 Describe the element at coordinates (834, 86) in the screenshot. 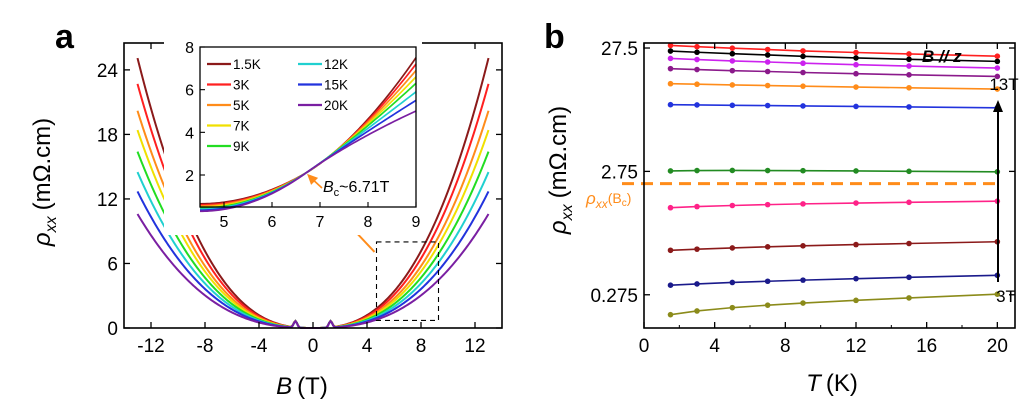

I see `curve-9T` at that location.